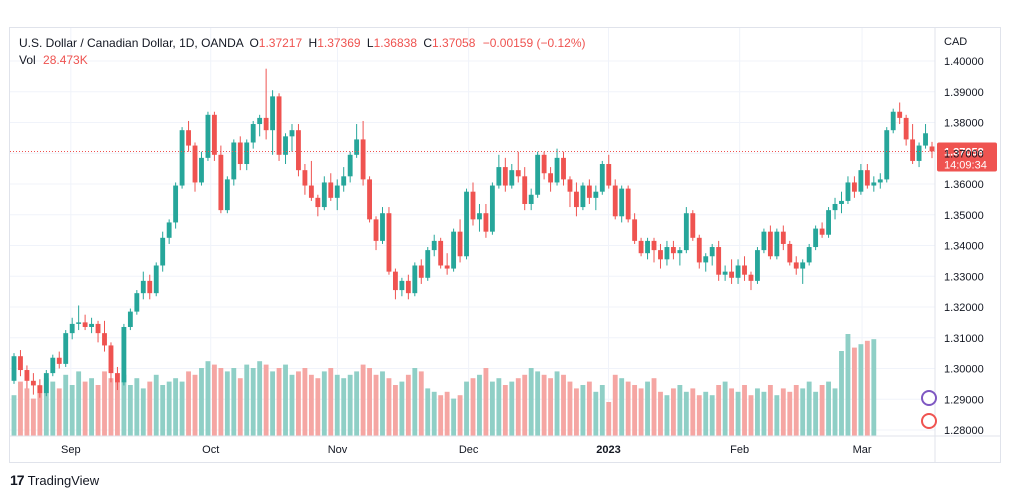 The width and height of the screenshot is (1012, 498). What do you see at coordinates (339, 43) in the screenshot?
I see `high-value: 1.37369` at bounding box center [339, 43].